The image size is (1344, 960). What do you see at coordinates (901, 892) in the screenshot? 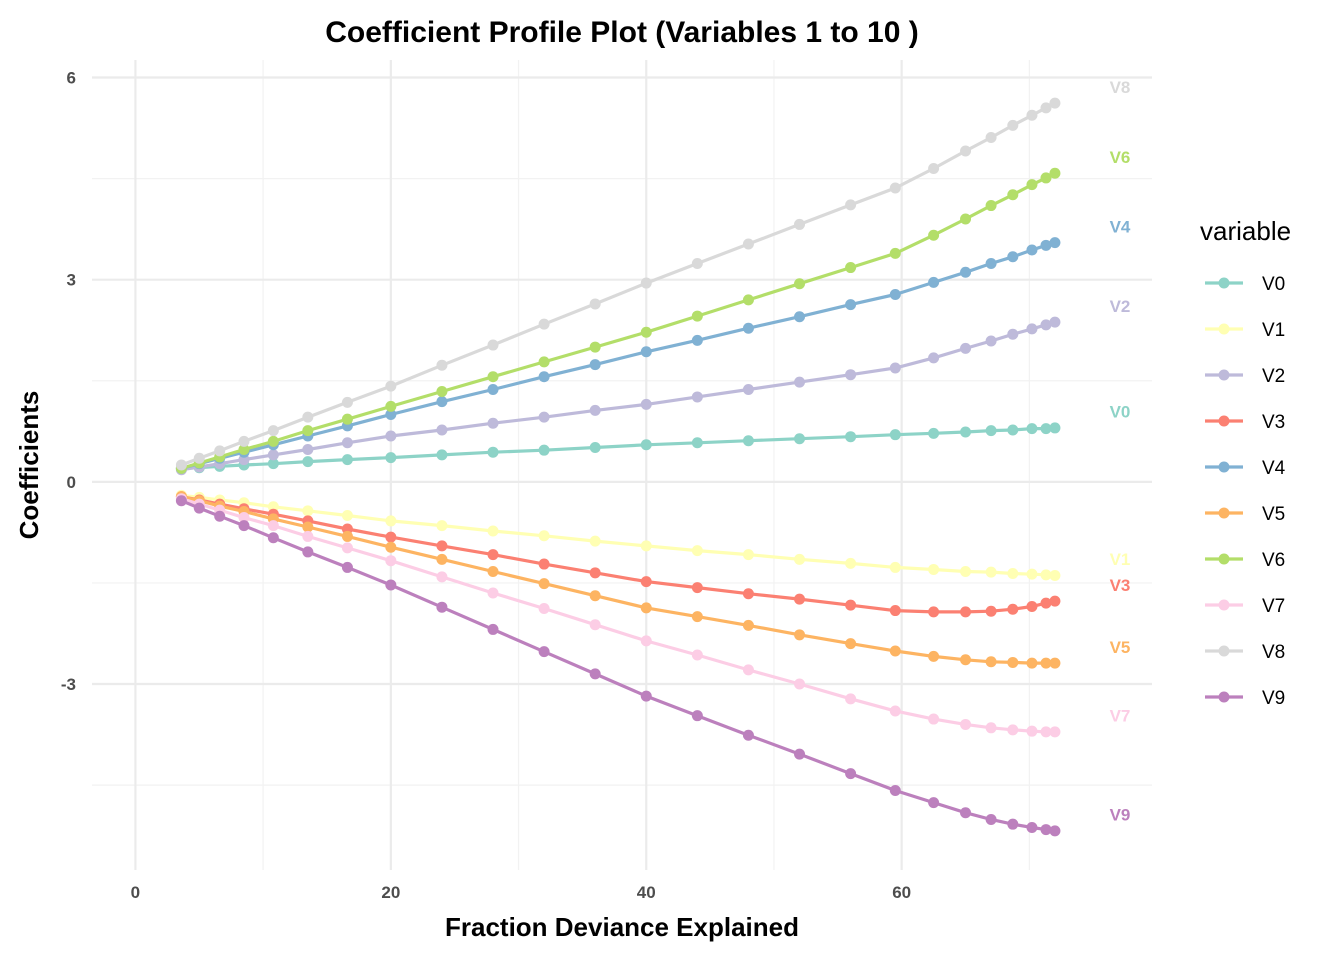
I see `x-tick-label: 60` at bounding box center [901, 892].